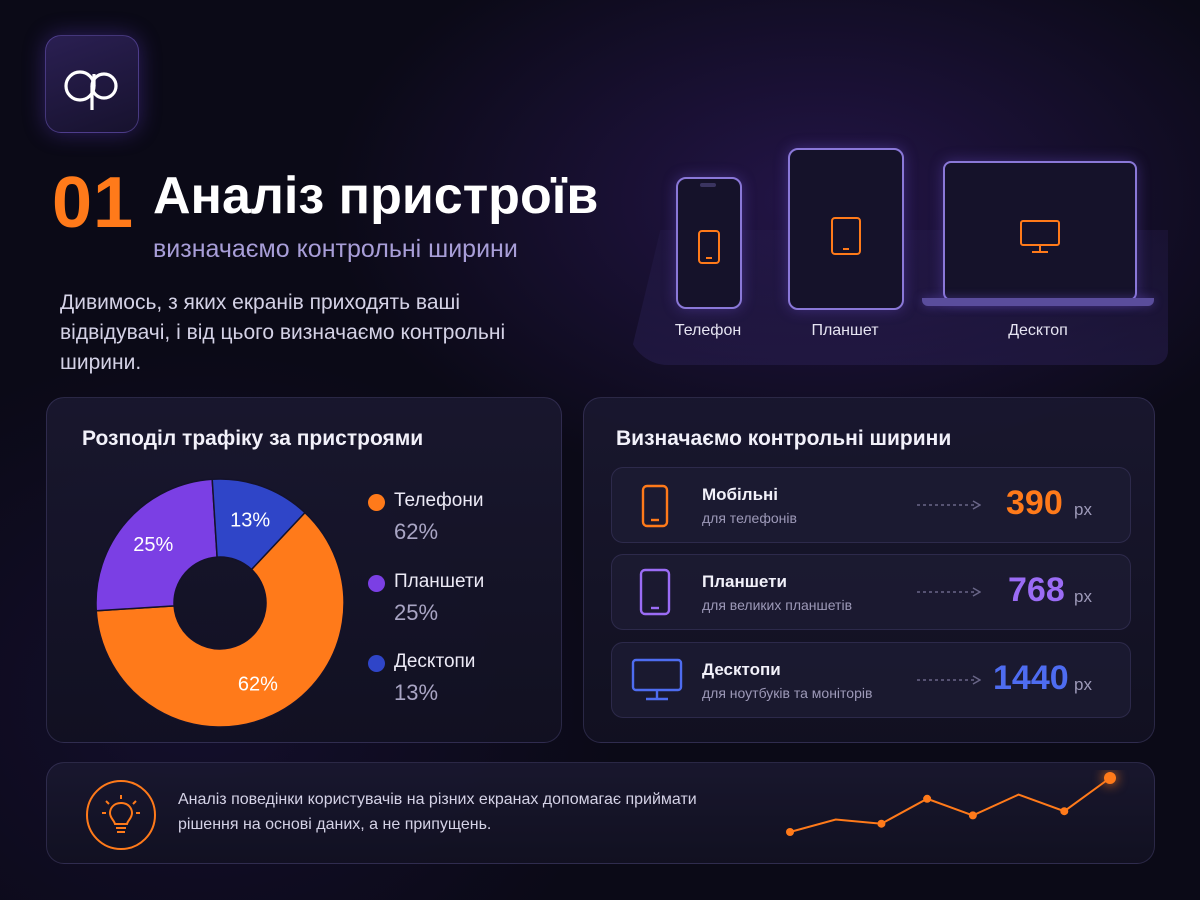  Describe the element at coordinates (1038, 302) in the screenshot. I see `device-laptop-base` at that location.